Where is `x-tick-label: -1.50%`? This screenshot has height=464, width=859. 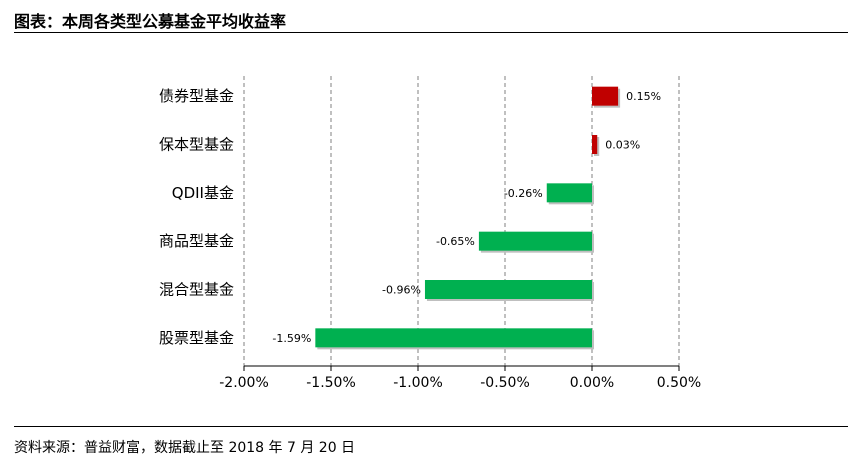
x-tick-label: -1.50% is located at coordinates (331, 383).